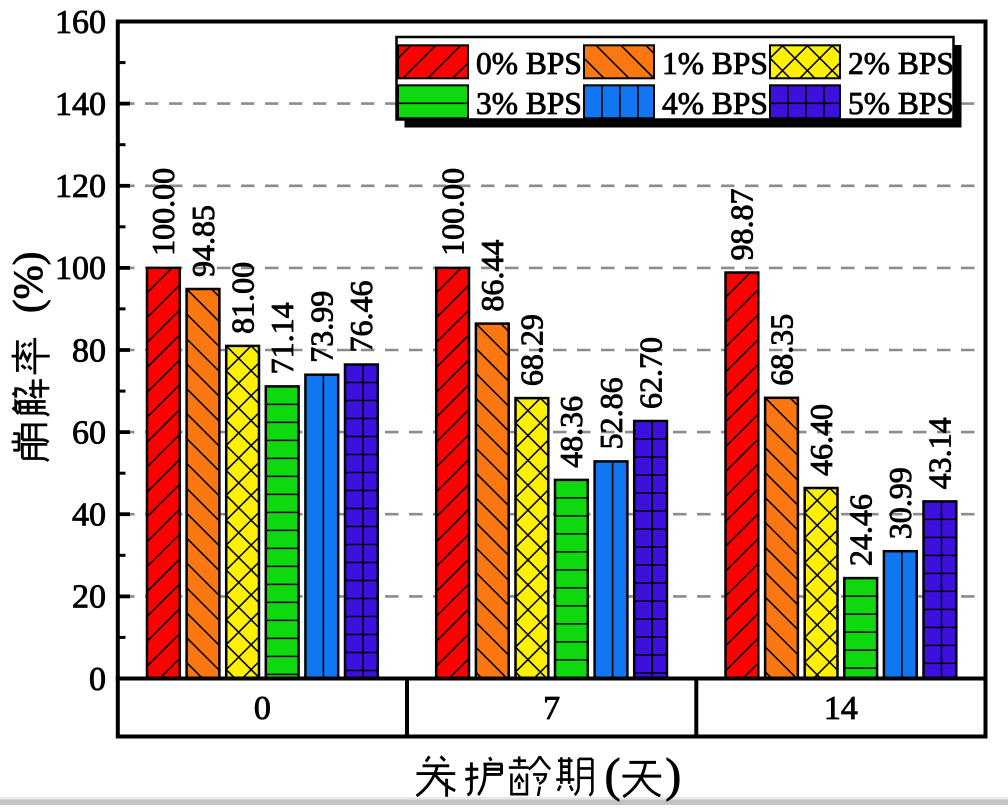  Describe the element at coordinates (532, 350) in the screenshot. I see `svg-text: 68.29` at that location.